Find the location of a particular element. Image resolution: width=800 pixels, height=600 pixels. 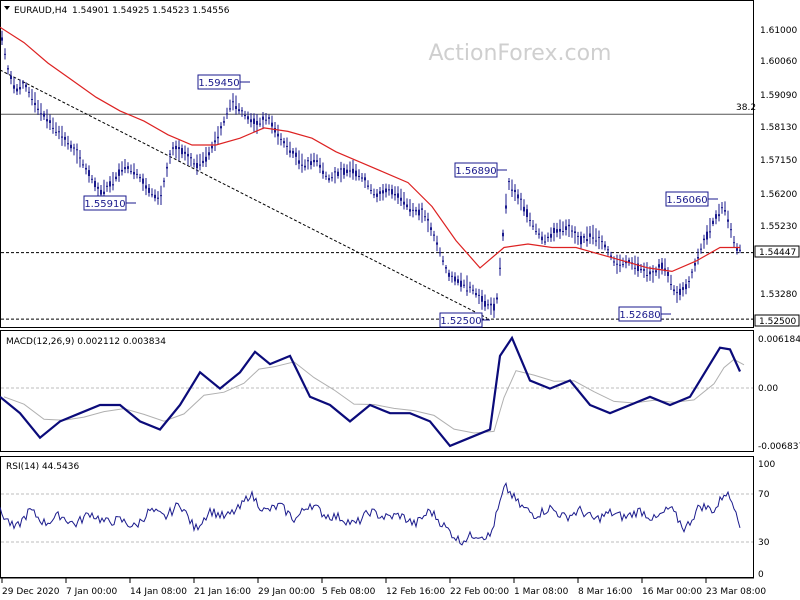

x-tick-label: 5 Feb 08:00 is located at coordinates (349, 592).